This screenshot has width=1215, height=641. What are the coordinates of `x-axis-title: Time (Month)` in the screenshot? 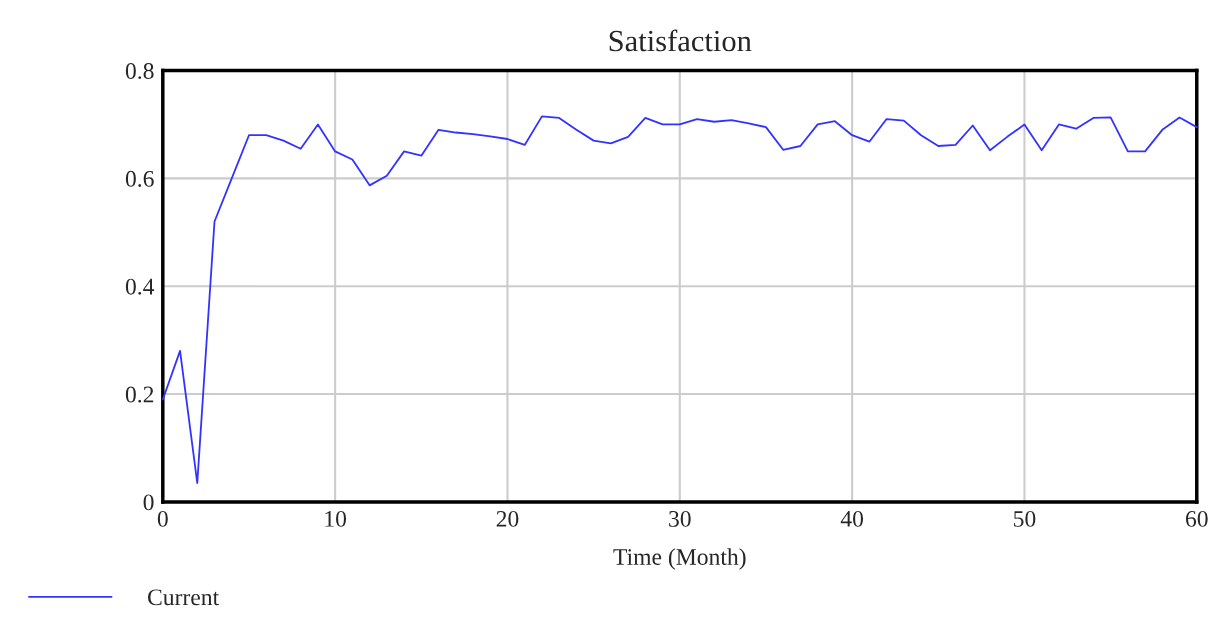 It's located at (679, 559).